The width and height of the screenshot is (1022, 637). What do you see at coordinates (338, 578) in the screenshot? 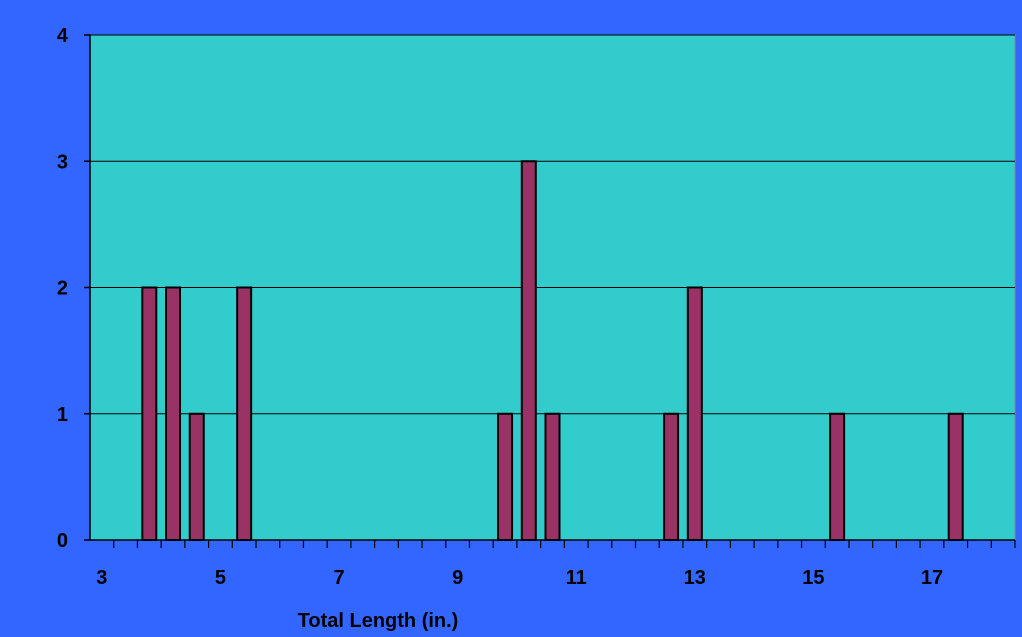
I see `x-tick-label: 7` at bounding box center [338, 578].